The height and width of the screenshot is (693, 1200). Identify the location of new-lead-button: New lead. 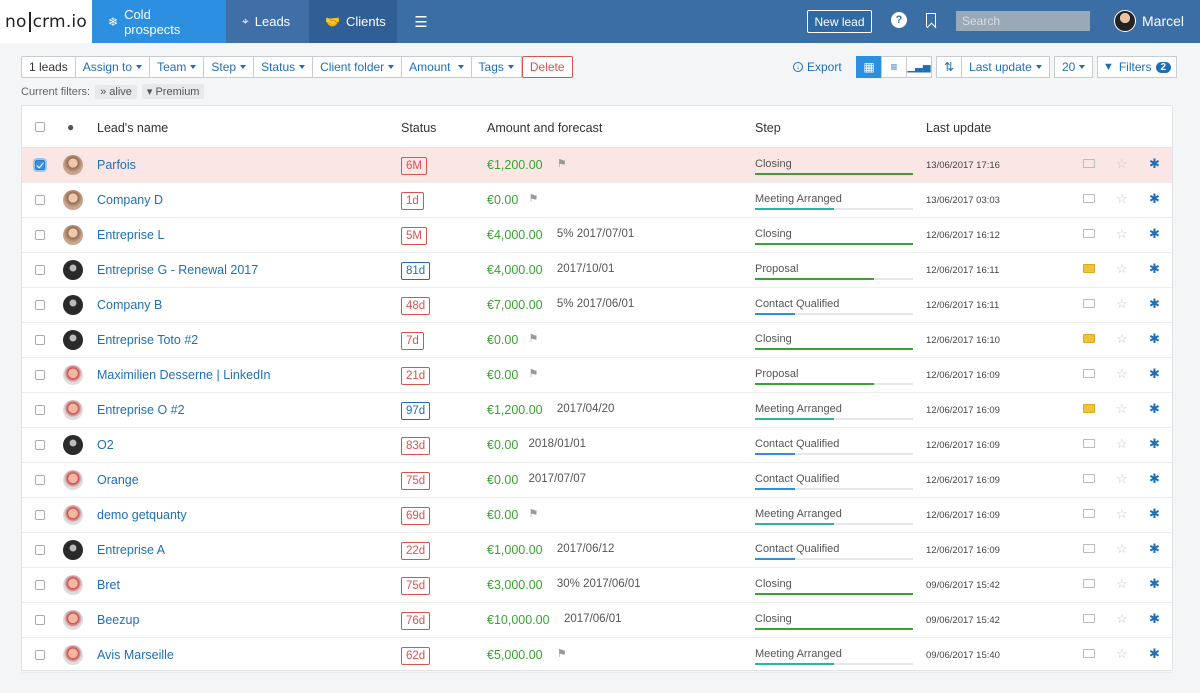
(839, 21).